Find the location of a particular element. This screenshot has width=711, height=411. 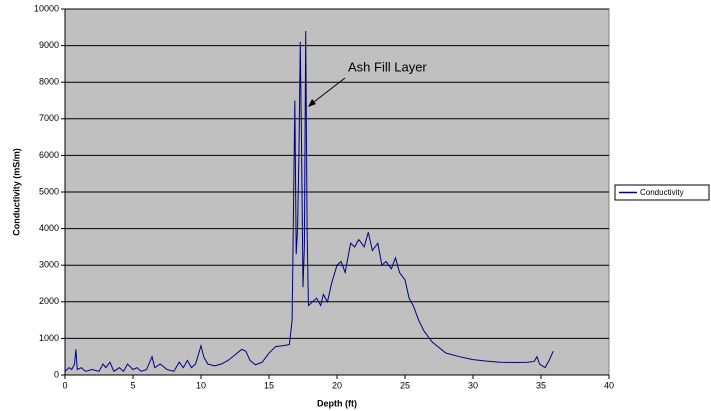

x-tick-label: 35 is located at coordinates (541, 385).